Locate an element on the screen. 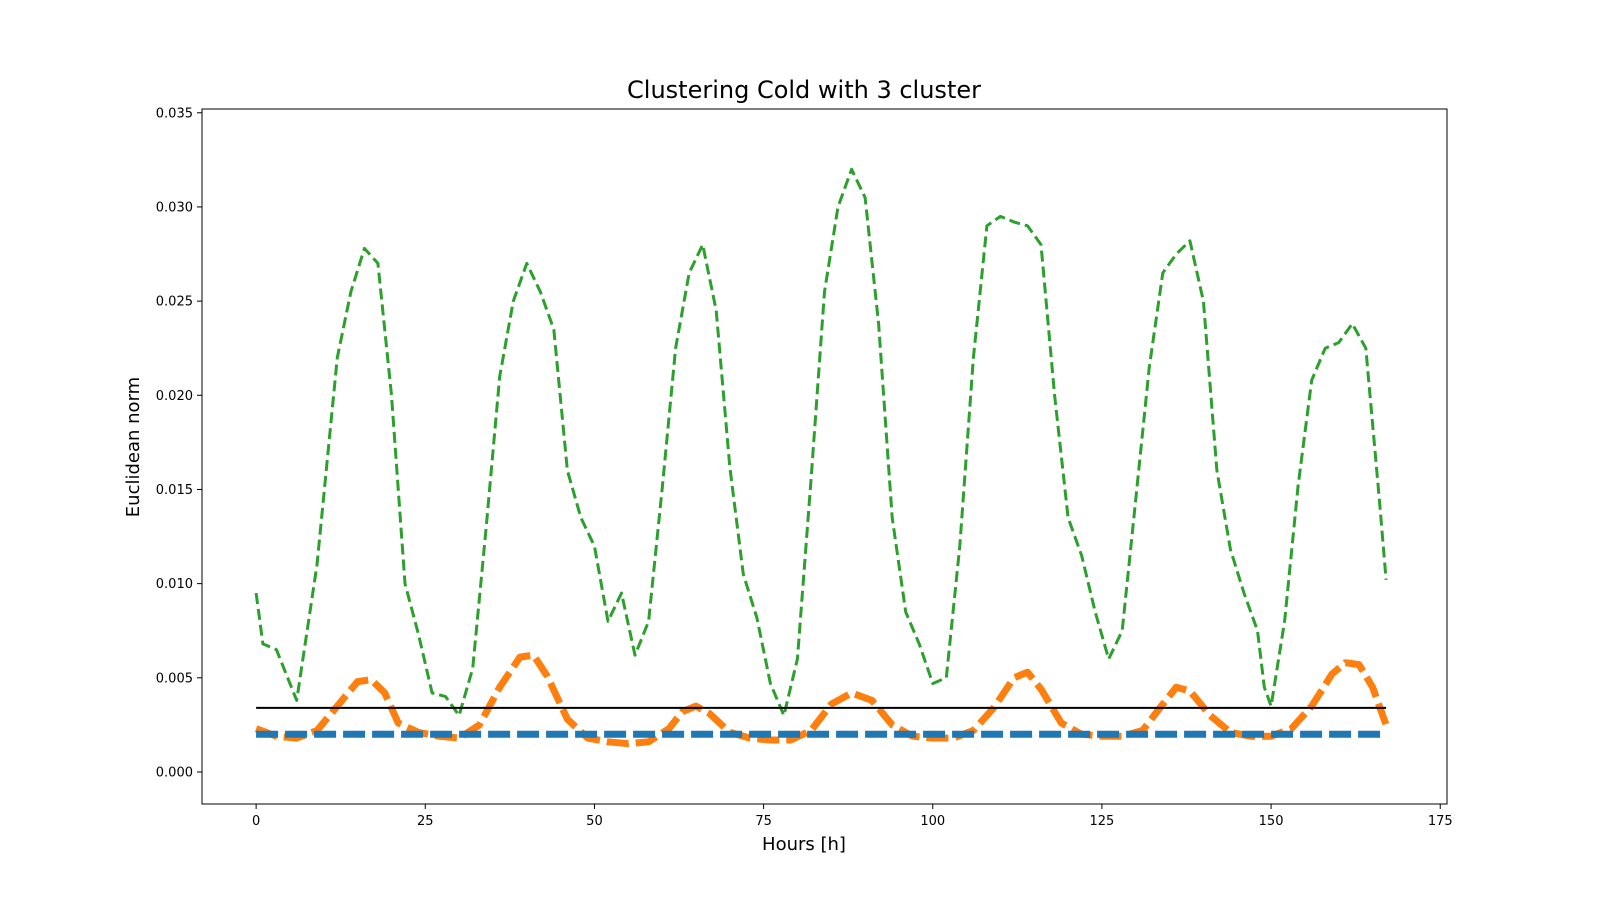 The height and width of the screenshot is (900, 1600). y-tick-label: 0.015 is located at coordinates (174, 490).